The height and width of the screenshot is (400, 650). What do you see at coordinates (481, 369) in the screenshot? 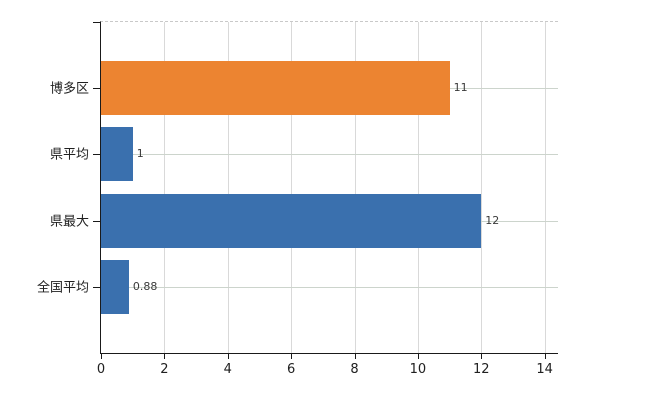
I see `x-axis-tick-label: 12` at bounding box center [481, 369].